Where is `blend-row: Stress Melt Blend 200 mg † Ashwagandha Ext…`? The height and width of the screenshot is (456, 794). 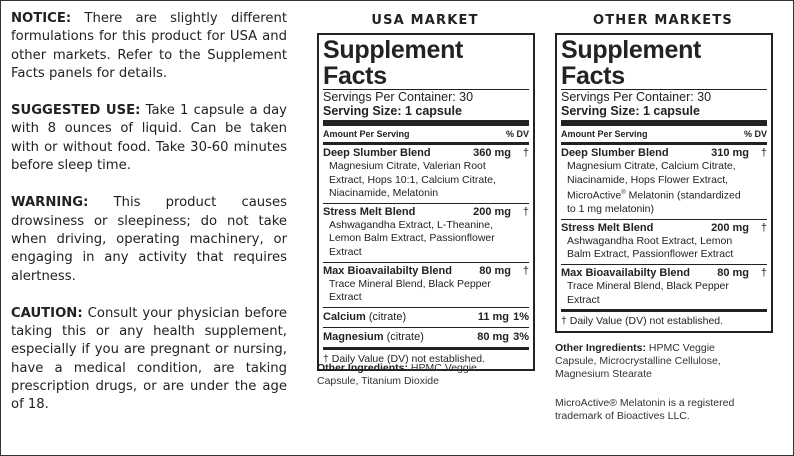 blend-row: Stress Melt Blend 200 mg † Ashwagandha Ext… is located at coordinates (426, 233).